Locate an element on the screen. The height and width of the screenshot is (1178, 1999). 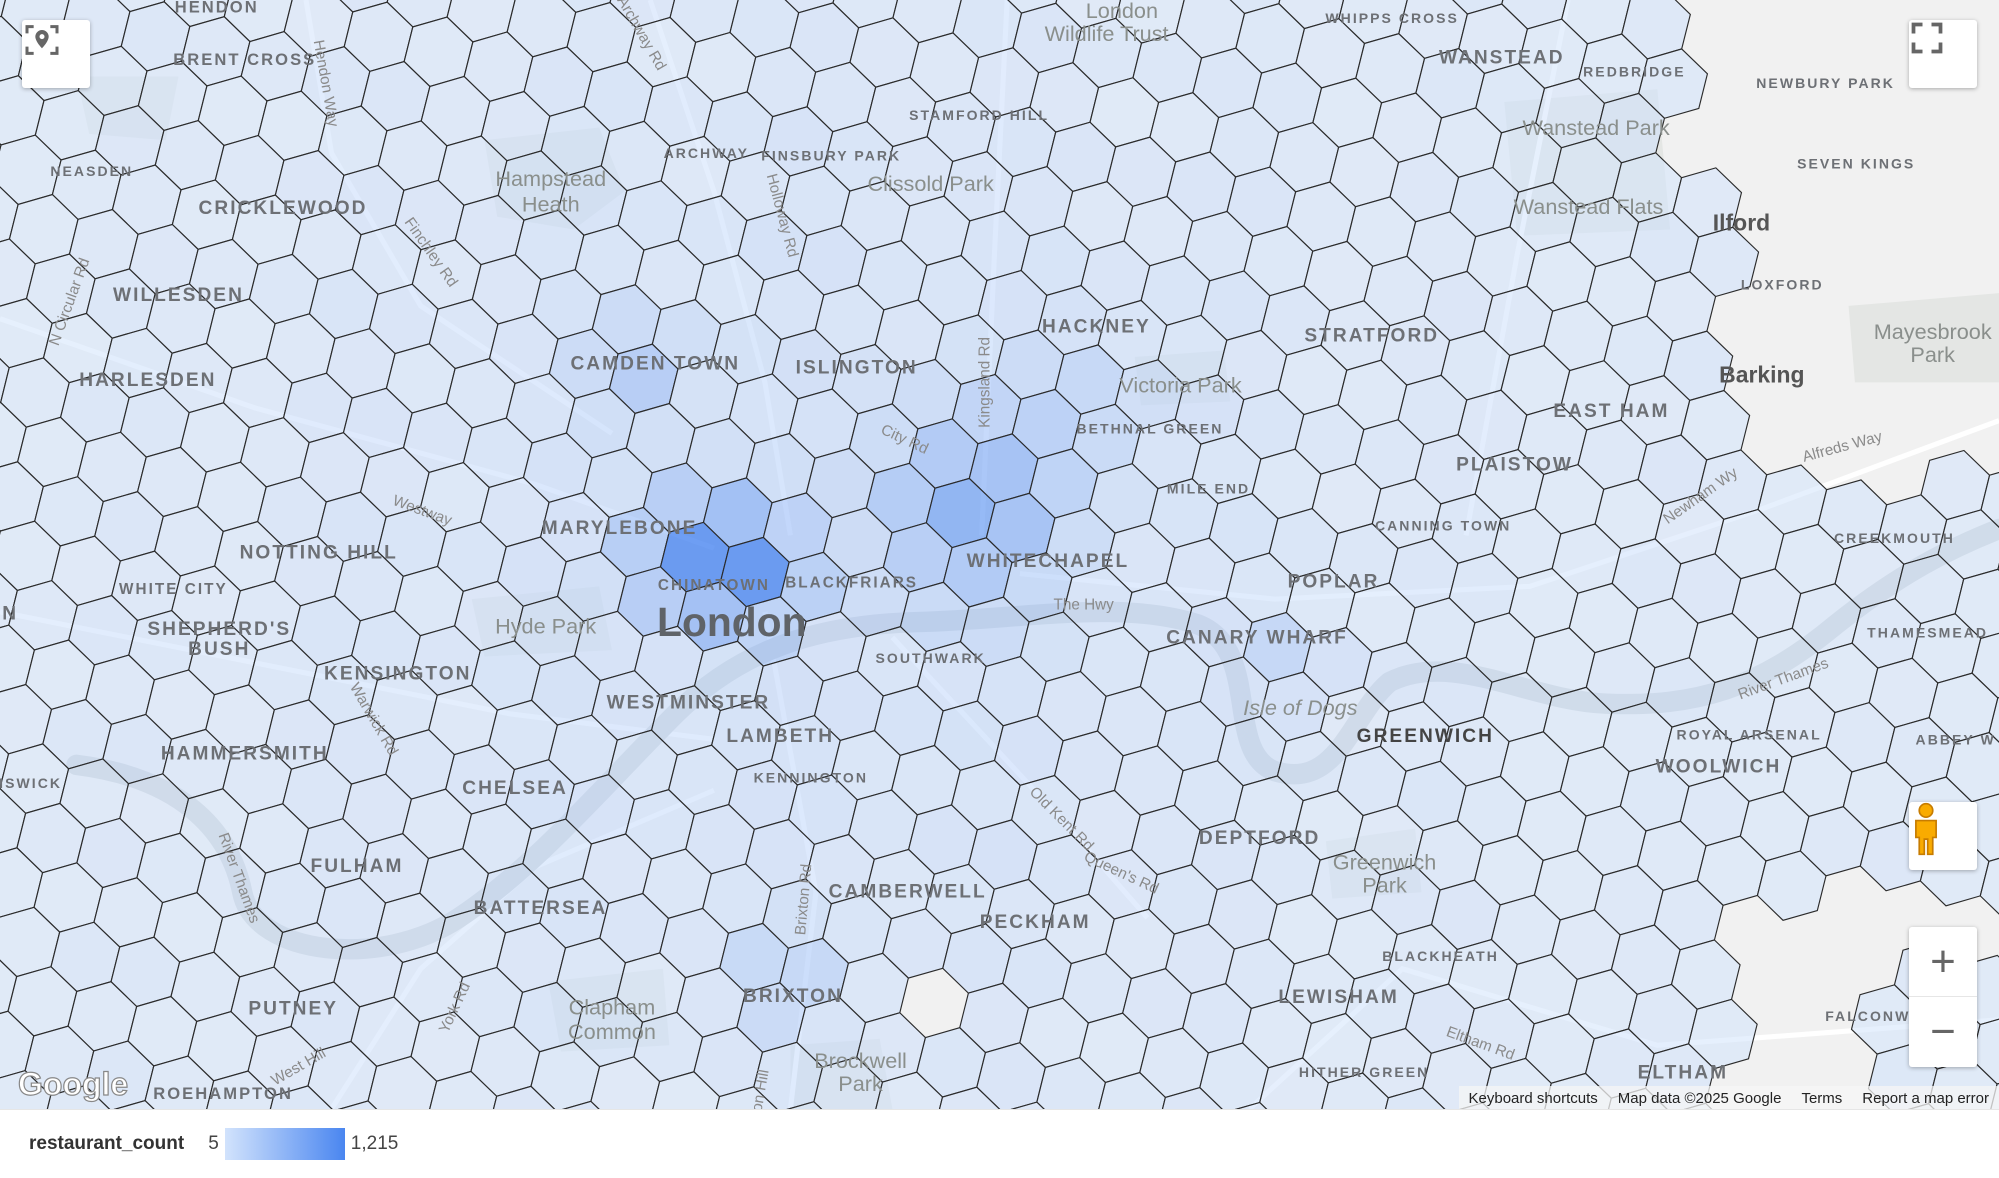
legend-max: 1,215 is located at coordinates (374, 1143).